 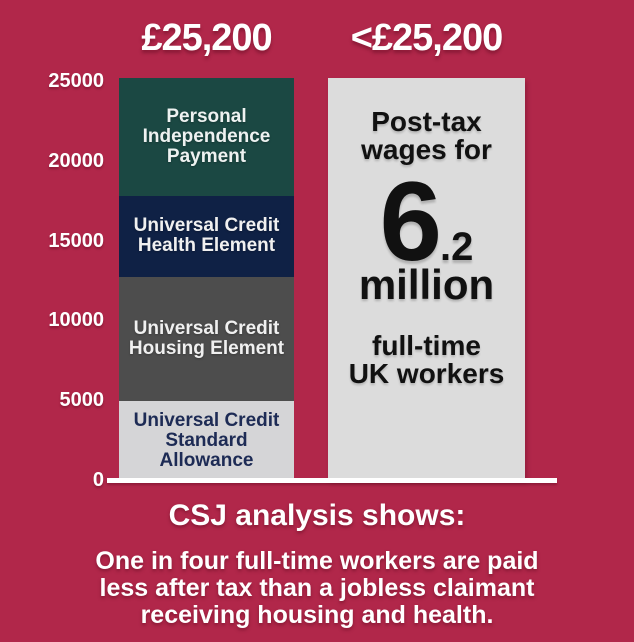 What do you see at coordinates (426, 149) in the screenshot?
I see `wages-caption-line: wages for` at bounding box center [426, 149].